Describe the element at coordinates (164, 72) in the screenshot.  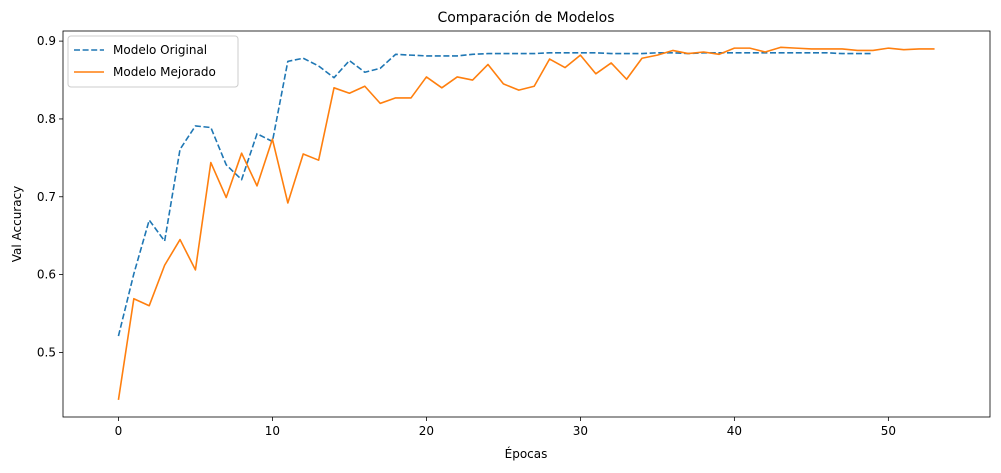
I see `legend-label-1: Modelo Mejorado` at that location.